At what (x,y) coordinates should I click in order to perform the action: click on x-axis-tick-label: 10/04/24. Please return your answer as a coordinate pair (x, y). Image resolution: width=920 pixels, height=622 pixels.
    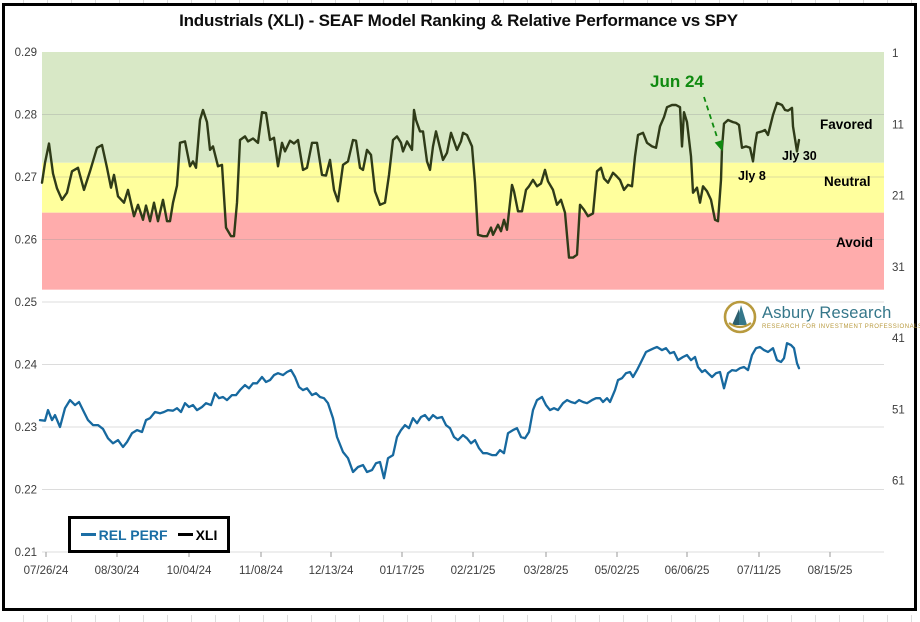
    Looking at the image, I should click on (189, 571).